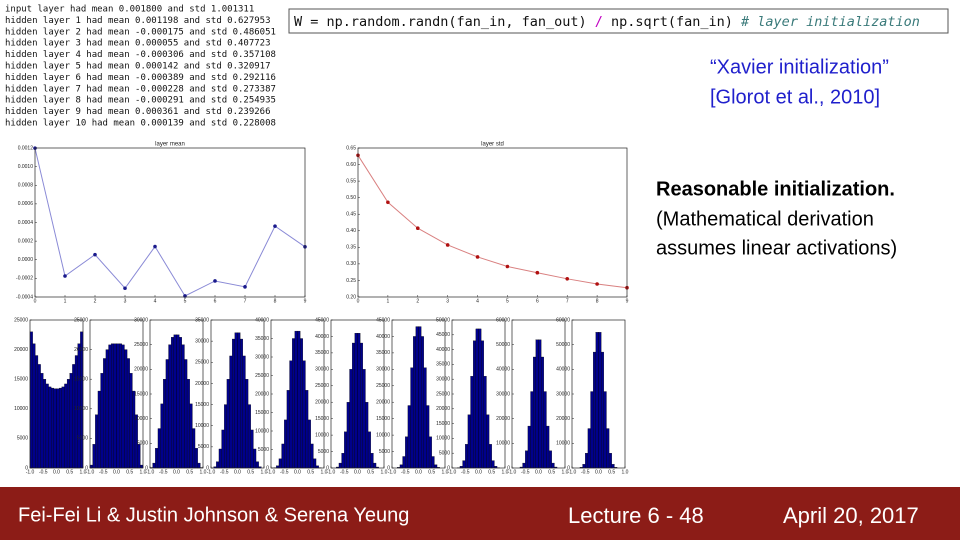 Image resolution: width=960 pixels, height=540 pixels. What do you see at coordinates (599, 22) in the screenshot?
I see `code-operator: /` at bounding box center [599, 22].